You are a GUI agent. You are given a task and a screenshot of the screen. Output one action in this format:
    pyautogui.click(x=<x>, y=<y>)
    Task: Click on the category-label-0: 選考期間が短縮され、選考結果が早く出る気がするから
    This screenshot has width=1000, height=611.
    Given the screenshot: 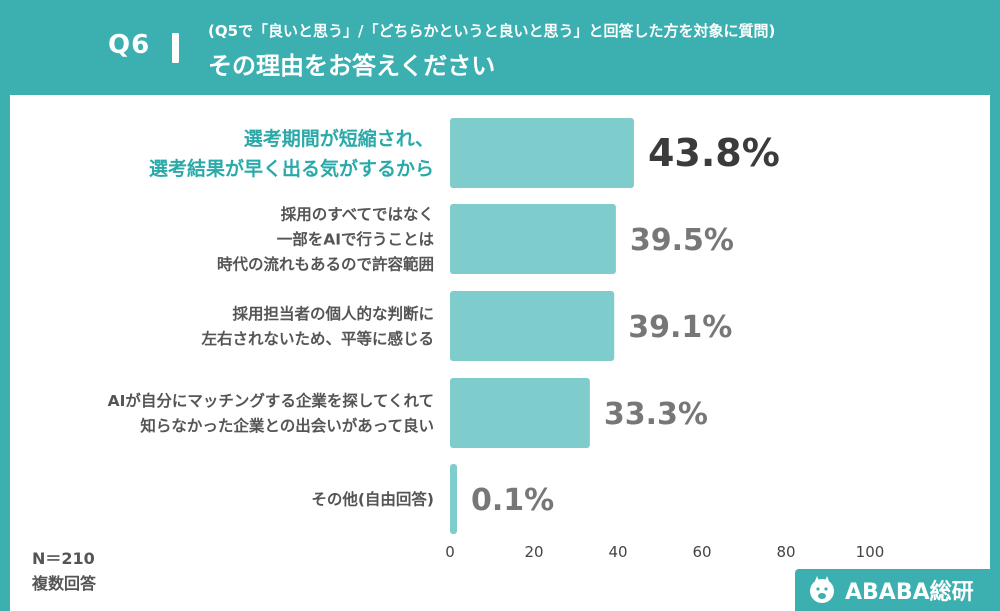 What is the action you would take?
    pyautogui.click(x=291, y=153)
    